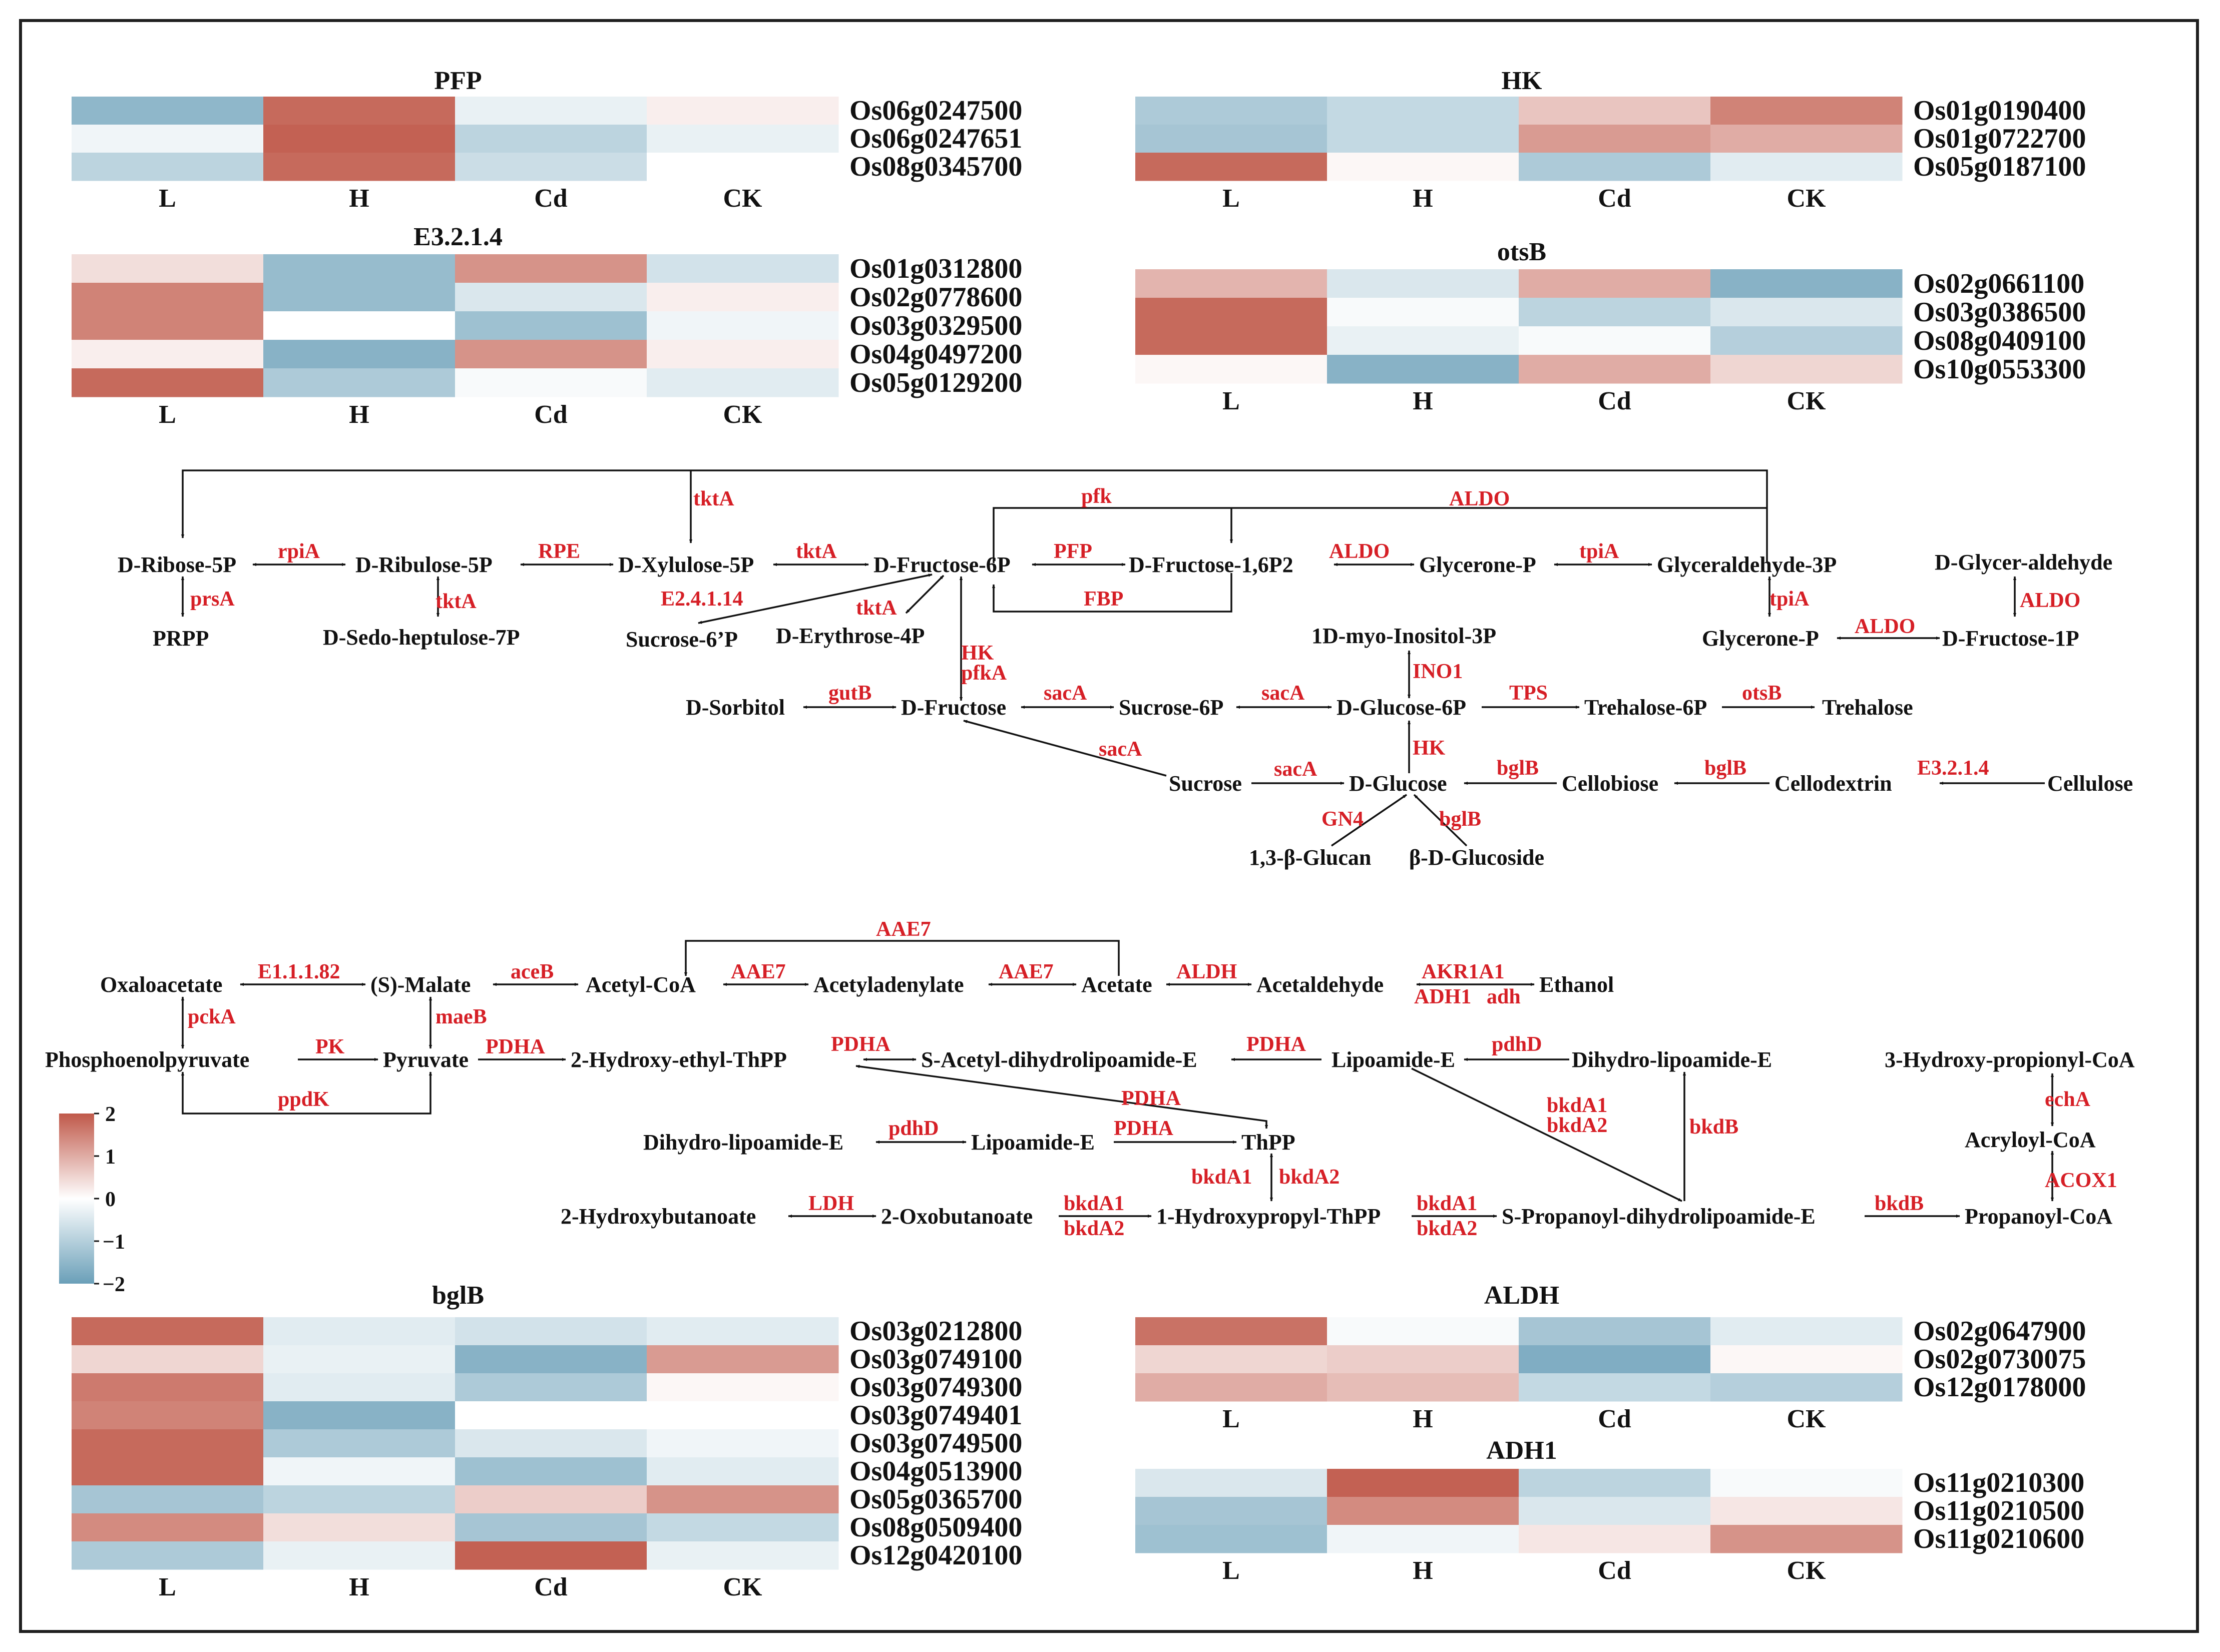 This screenshot has width=2220, height=1652. What do you see at coordinates (936, 1499) in the screenshot?
I see `gene-label: Os05g0365700` at bounding box center [936, 1499].